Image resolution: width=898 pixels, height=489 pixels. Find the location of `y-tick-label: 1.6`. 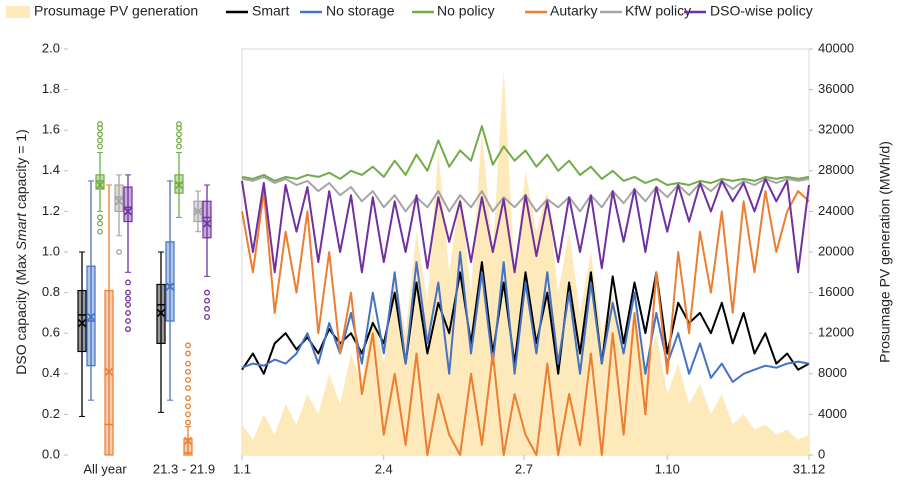

y-tick-label: 1.6 is located at coordinates (51, 129).